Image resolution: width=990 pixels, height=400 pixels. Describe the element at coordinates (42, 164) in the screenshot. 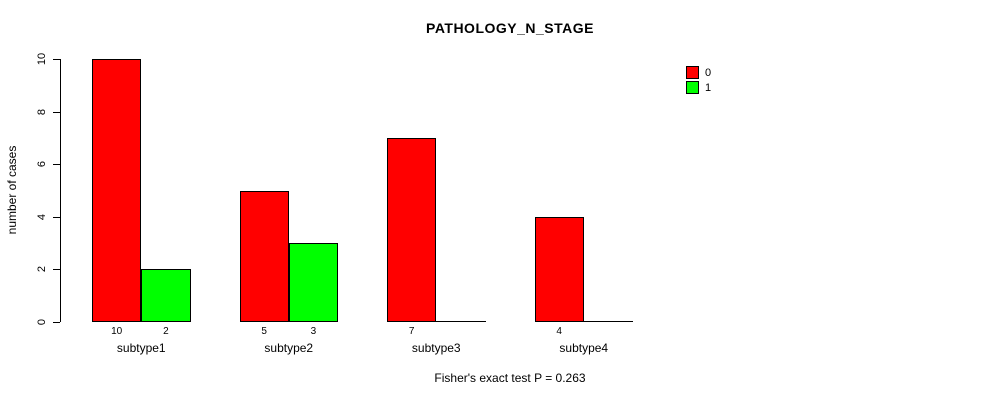

I see `y-tick-label: 6` at that location.